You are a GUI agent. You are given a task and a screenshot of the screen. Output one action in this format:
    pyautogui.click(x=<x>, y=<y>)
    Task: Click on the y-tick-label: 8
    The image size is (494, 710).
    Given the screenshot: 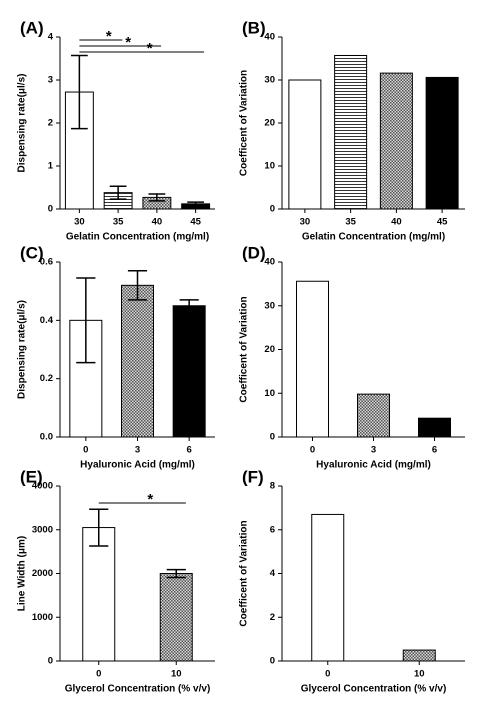 What is the action you would take?
    pyautogui.click(x=272, y=486)
    